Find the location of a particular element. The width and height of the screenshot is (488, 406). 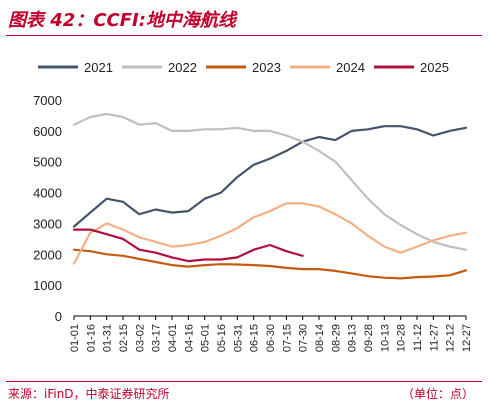

series-line-2024 is located at coordinates (270, 233).